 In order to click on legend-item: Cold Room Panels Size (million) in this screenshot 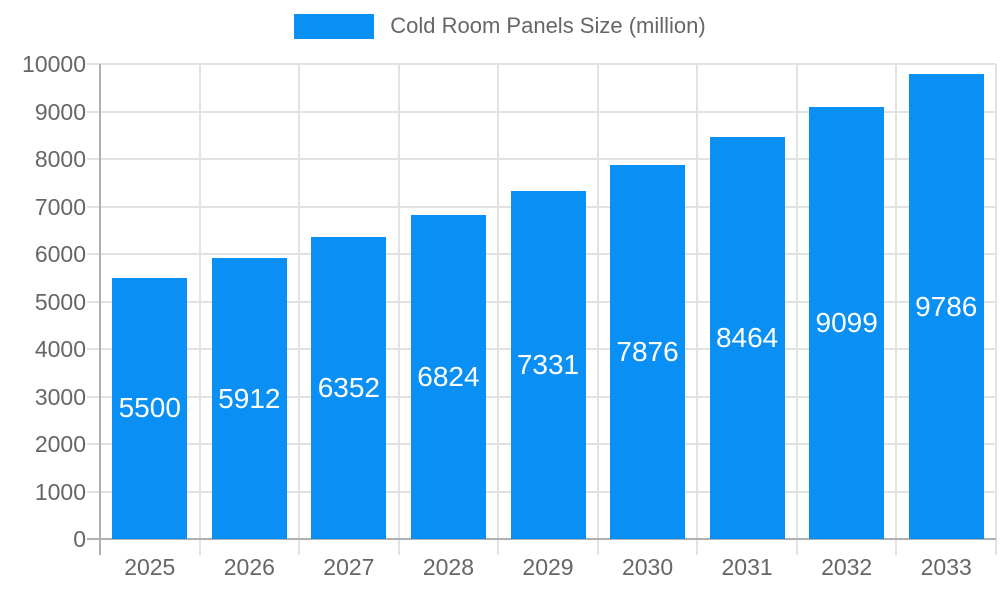, I will do `click(500, 26)`.